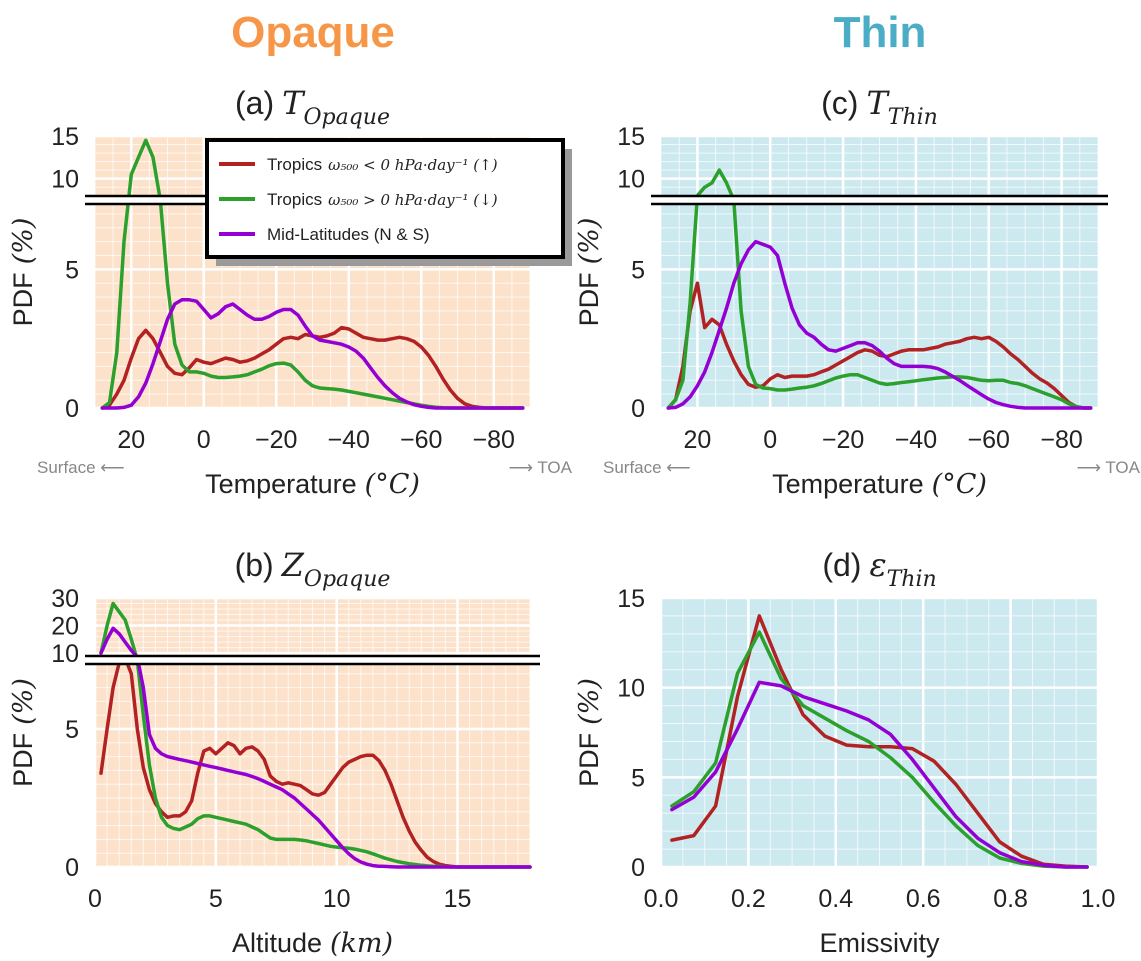  I want to click on legend-entry-text: Tropics, so click(294, 199).